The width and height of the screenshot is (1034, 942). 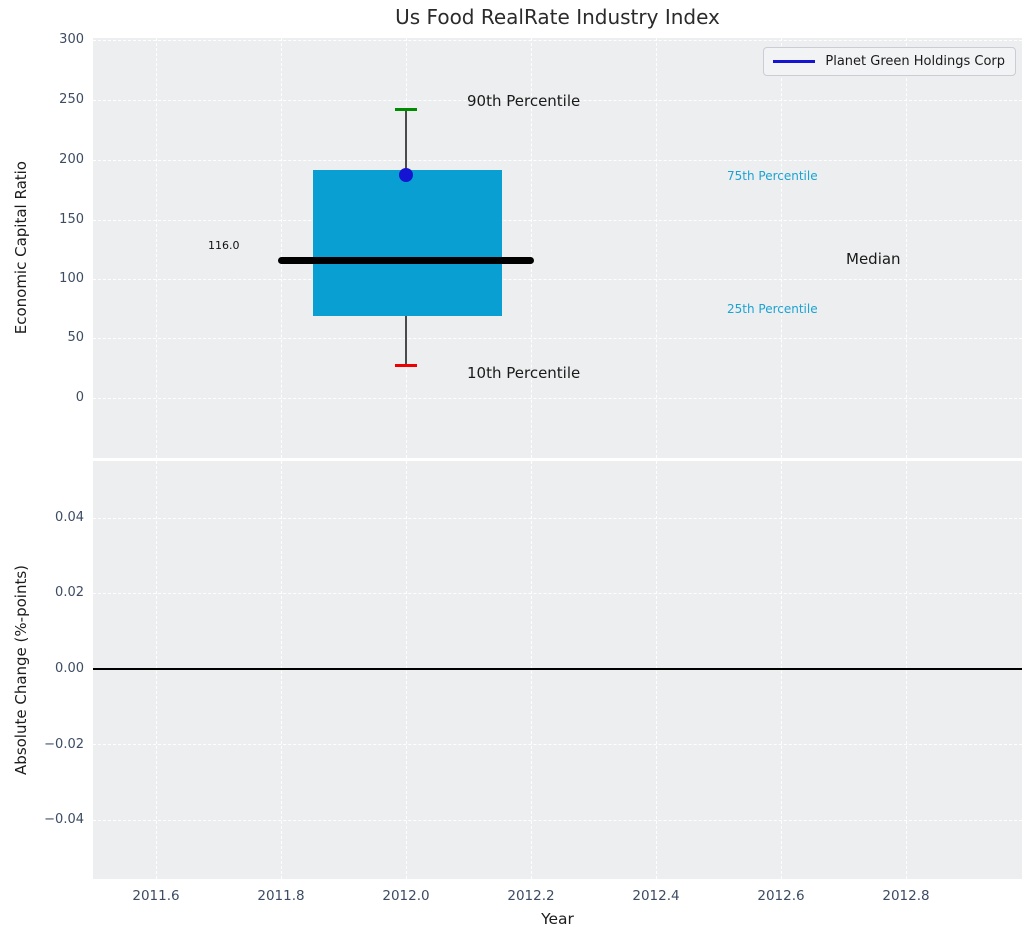 What do you see at coordinates (772, 176) in the screenshot?
I see `annotation-75th-percentile: 75th Percentile` at bounding box center [772, 176].